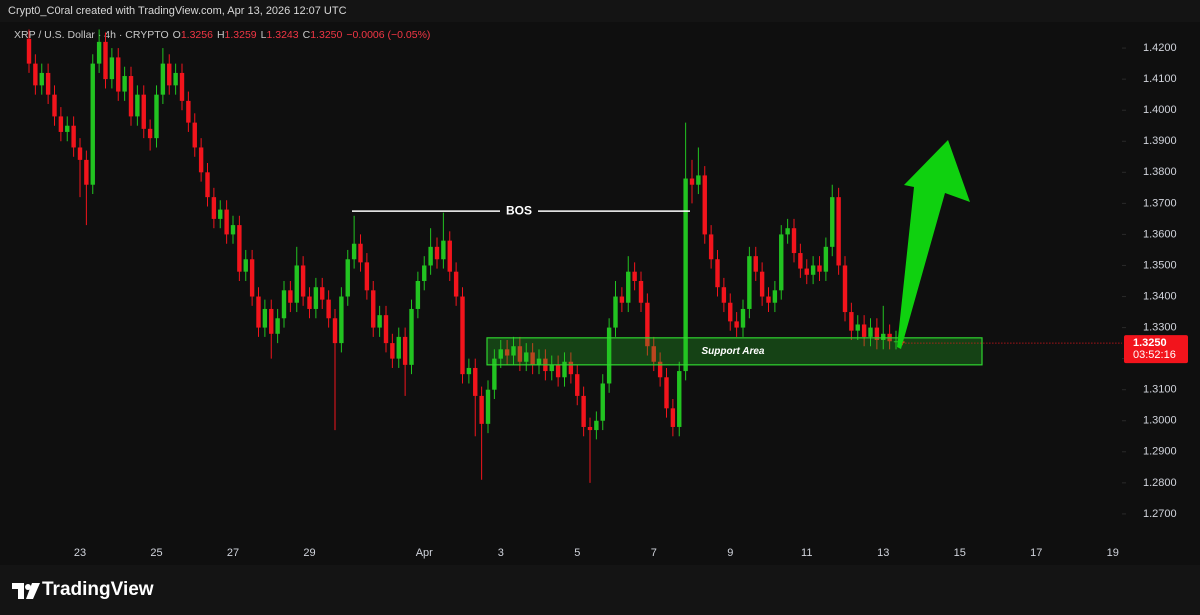 The height and width of the screenshot is (615, 1200). What do you see at coordinates (1154, 355) in the screenshot?
I see `countdown: 03:52:16` at bounding box center [1154, 355].